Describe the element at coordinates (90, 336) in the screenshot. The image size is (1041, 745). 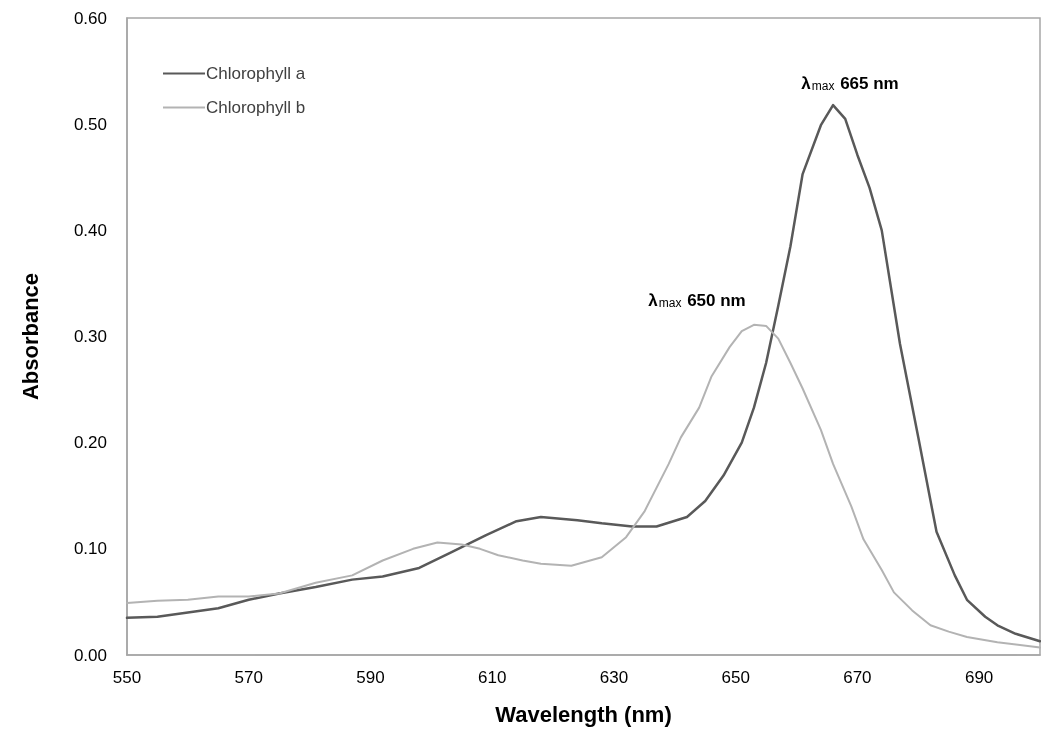
I see `y-tick-label: 0.30` at that location.